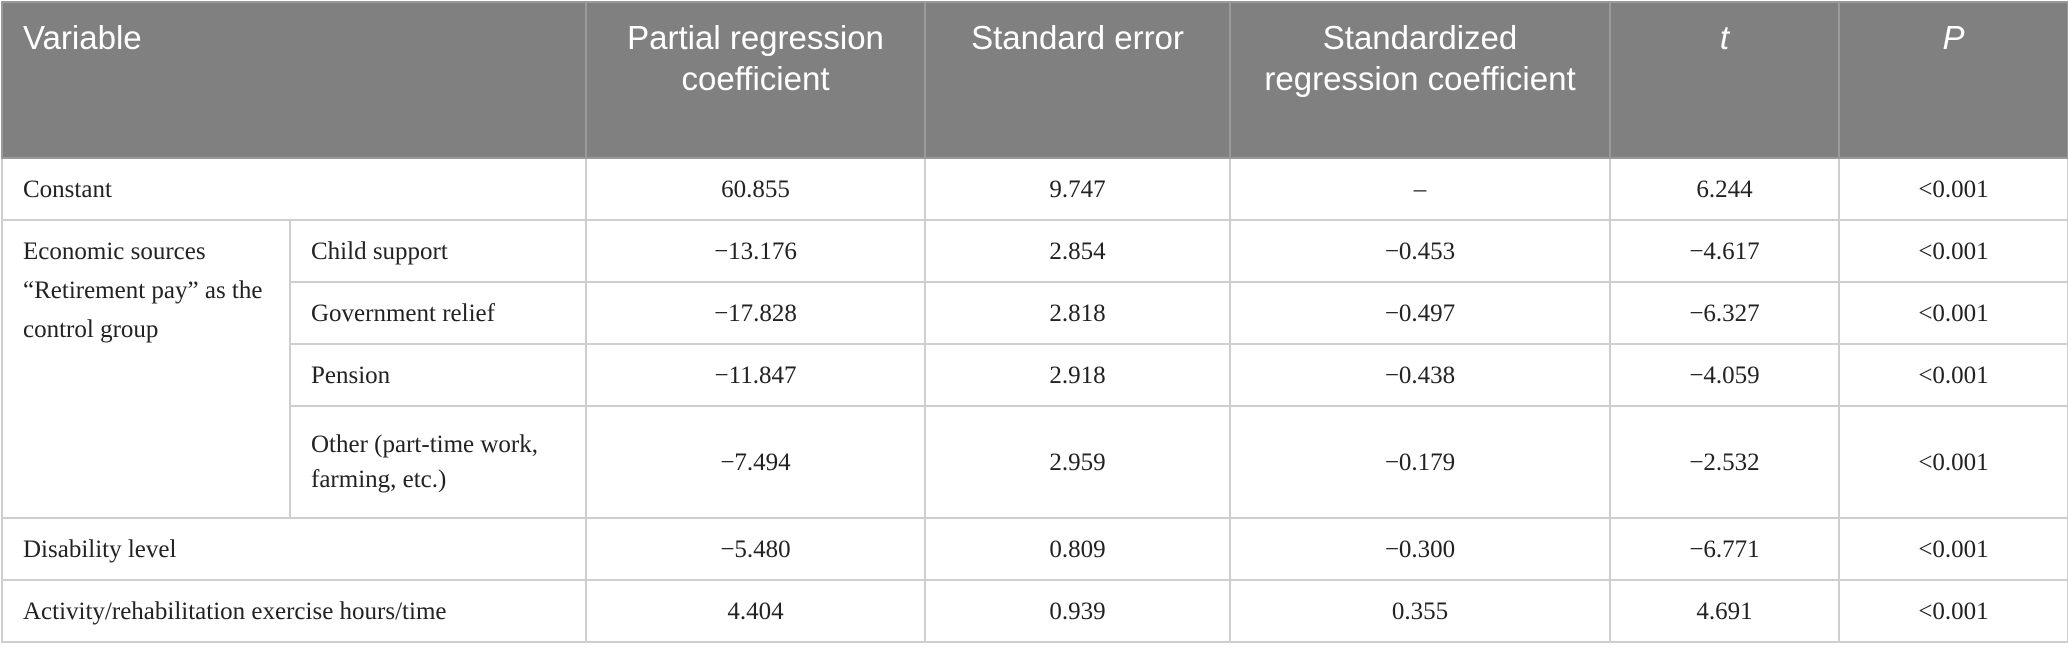 Image resolution: width=2068 pixels, height=656 pixels. Describe the element at coordinates (1725, 313) in the screenshot. I see `value-cell: −6.327` at that location.